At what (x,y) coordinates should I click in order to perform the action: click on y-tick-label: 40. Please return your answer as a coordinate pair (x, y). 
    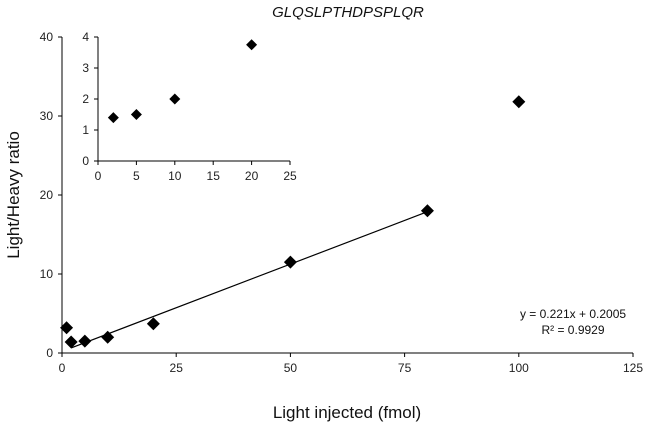
    Looking at the image, I should click on (47, 37).